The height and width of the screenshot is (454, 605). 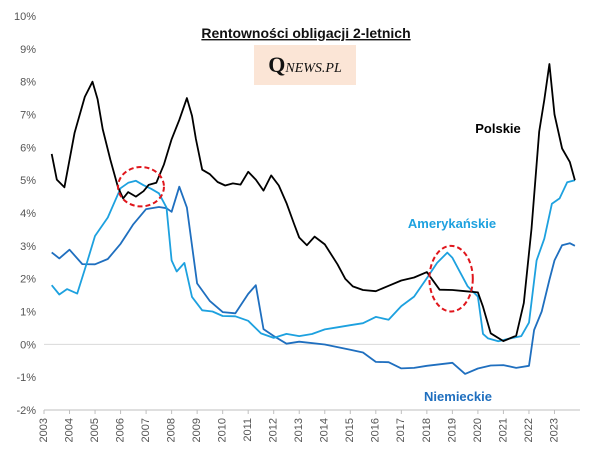 What do you see at coordinates (120, 430) in the screenshot?
I see `x-tick-label: 2006` at bounding box center [120, 430].